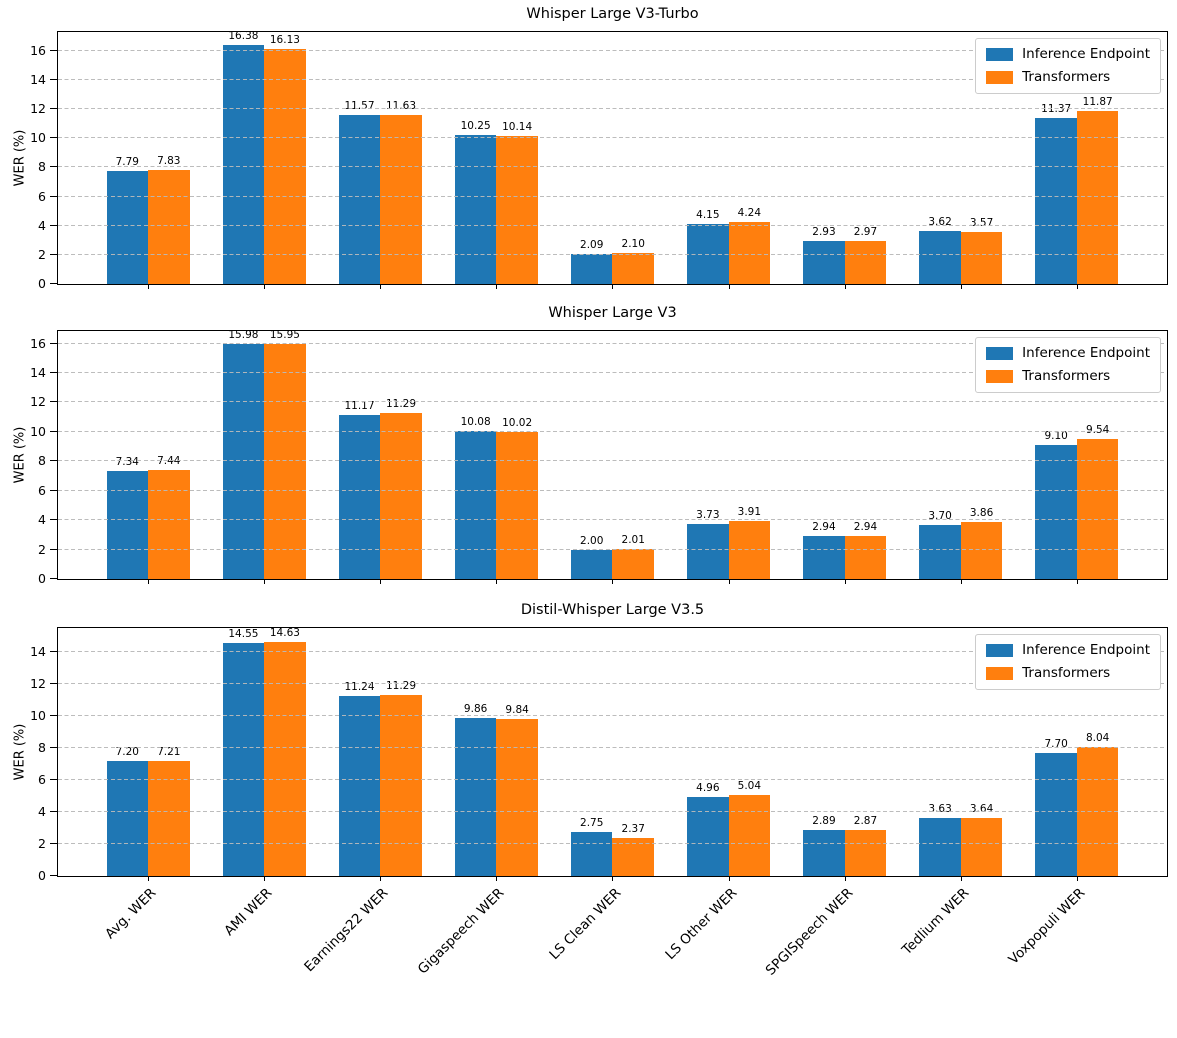 The height and width of the screenshot is (1038, 1177). What do you see at coordinates (824, 255) in the screenshot?
I see `bar-inference-endpoint: 2.93` at bounding box center [824, 255].